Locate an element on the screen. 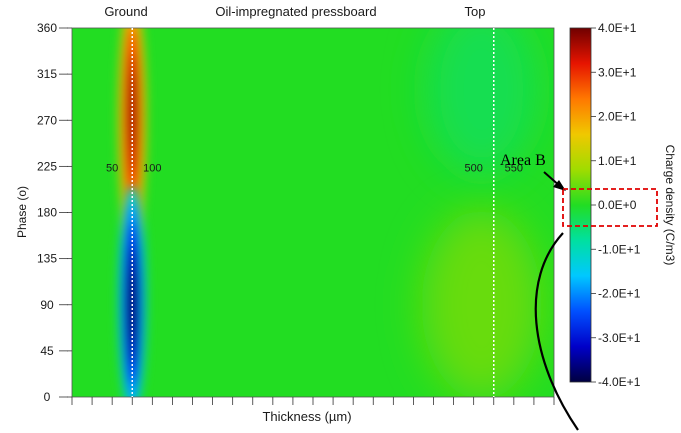  area-b-box is located at coordinates (610, 207).